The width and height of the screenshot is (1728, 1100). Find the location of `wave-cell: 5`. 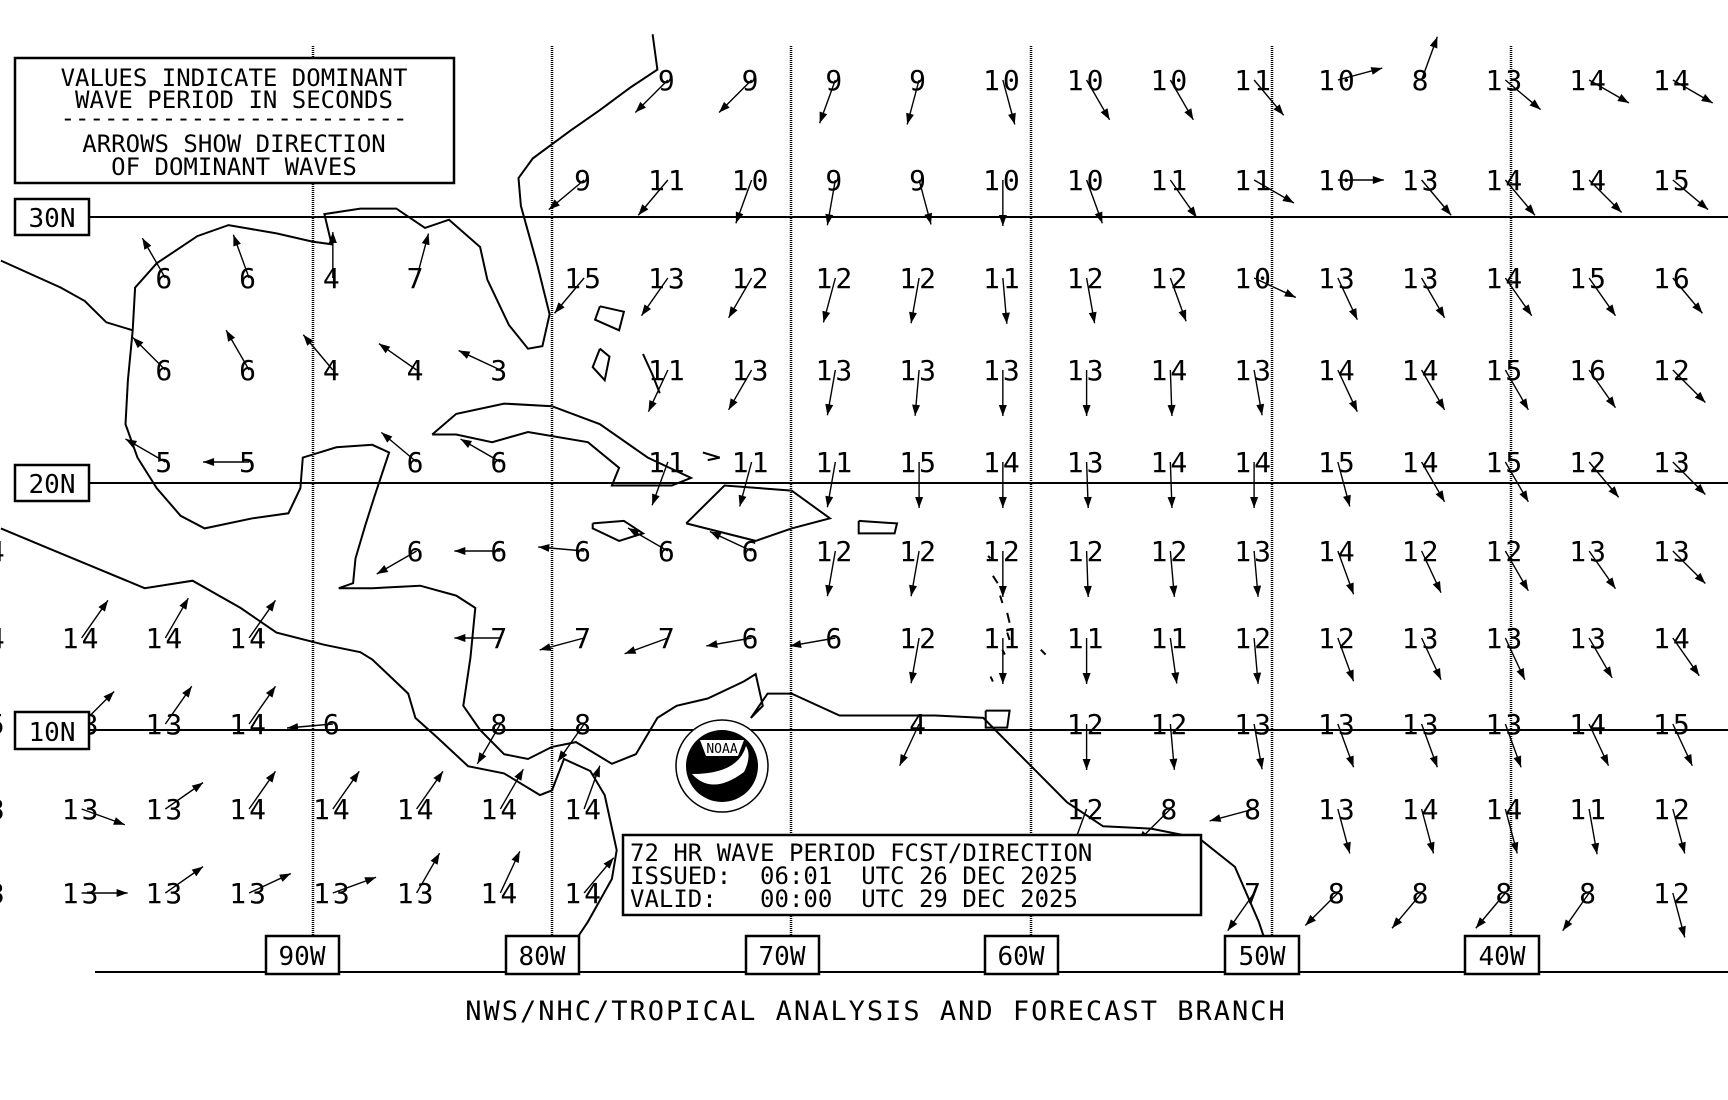

wave-cell: 5 is located at coordinates (148, 458).